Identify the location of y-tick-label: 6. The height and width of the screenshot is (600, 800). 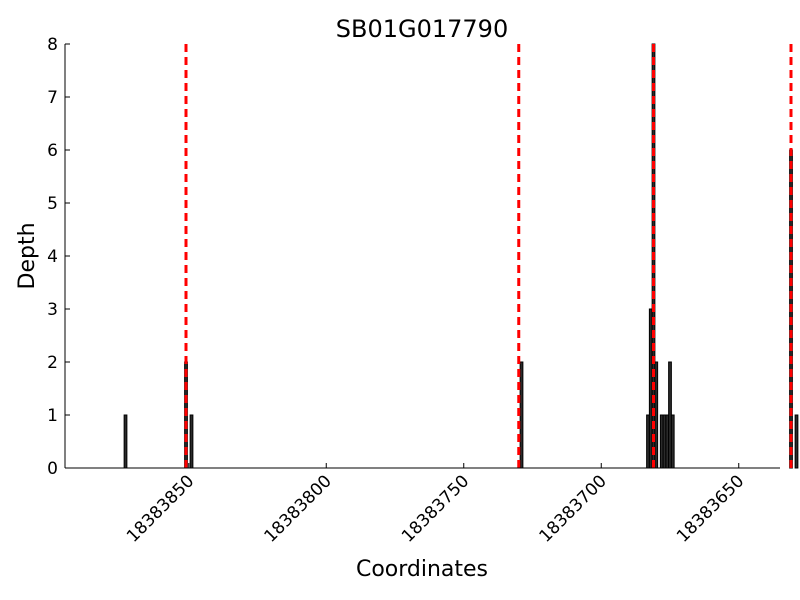
(52, 151).